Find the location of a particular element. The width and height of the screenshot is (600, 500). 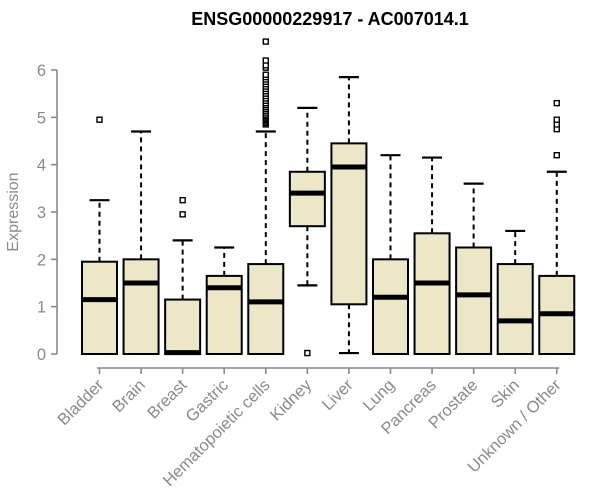

box-pancreas is located at coordinates (432, 293).